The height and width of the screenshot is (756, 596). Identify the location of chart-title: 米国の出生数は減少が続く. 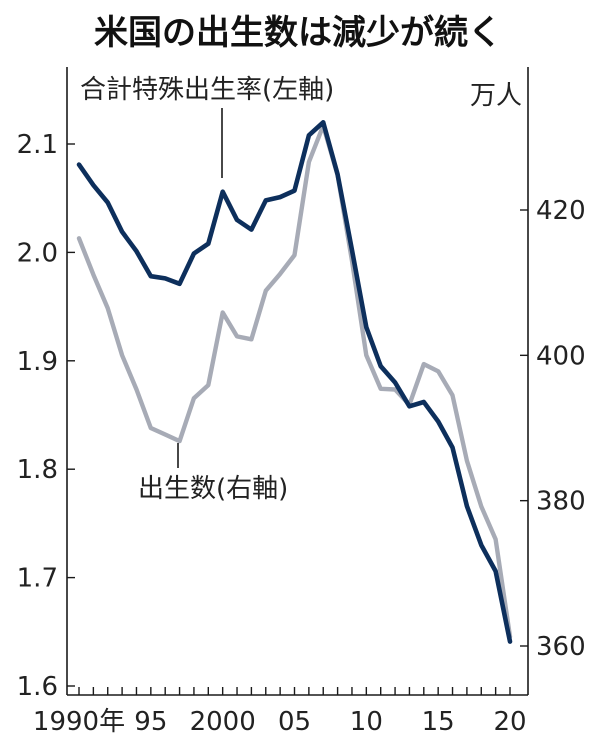
(298, 33).